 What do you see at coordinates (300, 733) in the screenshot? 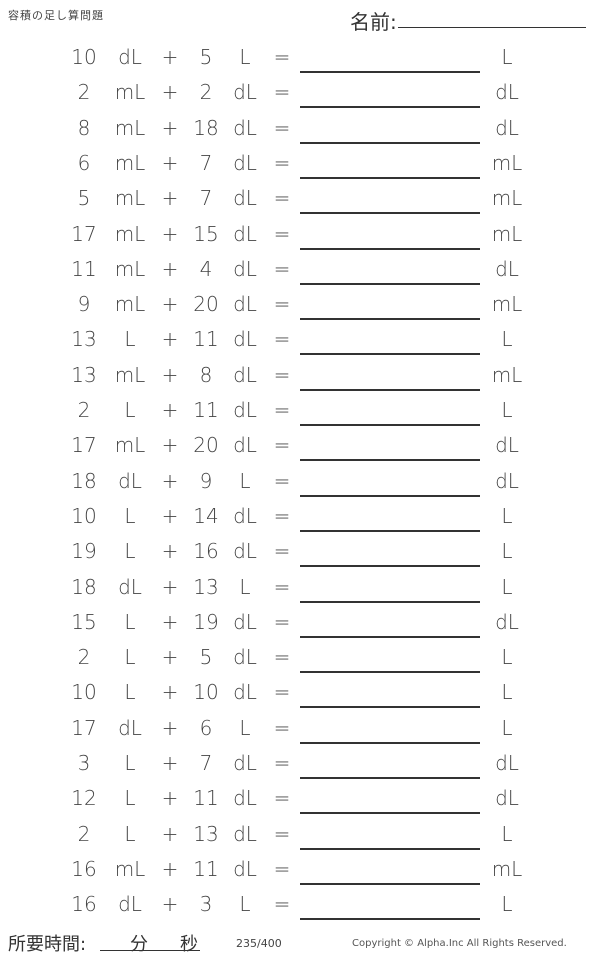
I see `problem-row: 17 dL +6 L = L` at bounding box center [300, 733].